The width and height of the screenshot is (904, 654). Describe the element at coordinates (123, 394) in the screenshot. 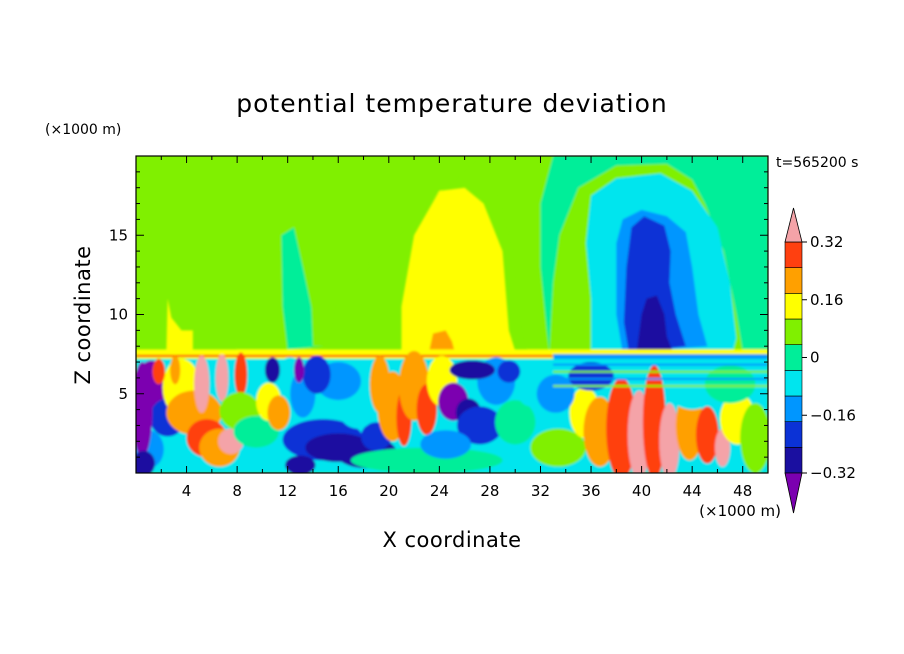

I see `y-tick-label: 5` at that location.